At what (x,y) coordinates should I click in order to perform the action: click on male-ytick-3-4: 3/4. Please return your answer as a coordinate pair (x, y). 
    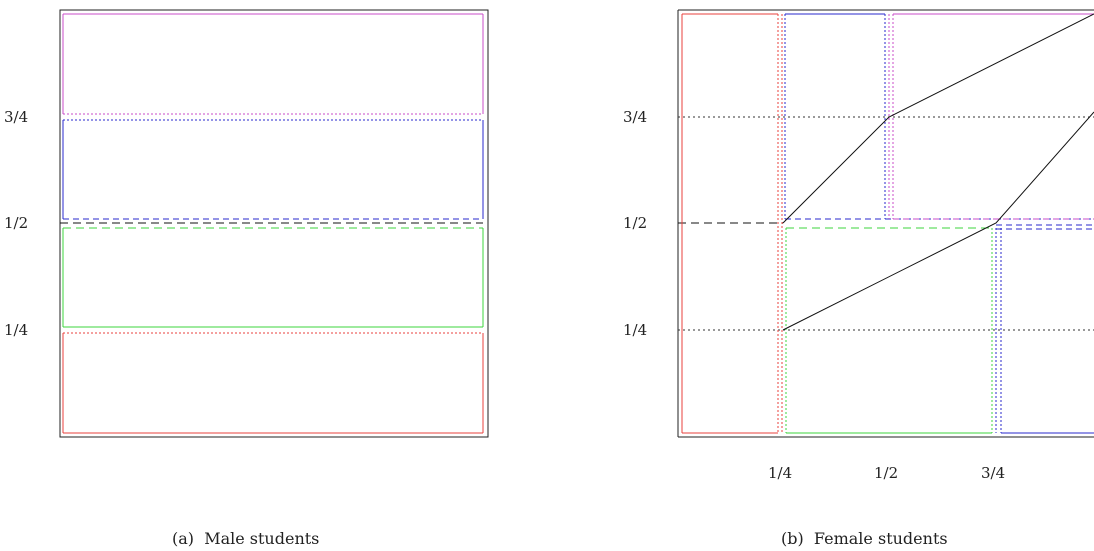
    Looking at the image, I should click on (16, 117).